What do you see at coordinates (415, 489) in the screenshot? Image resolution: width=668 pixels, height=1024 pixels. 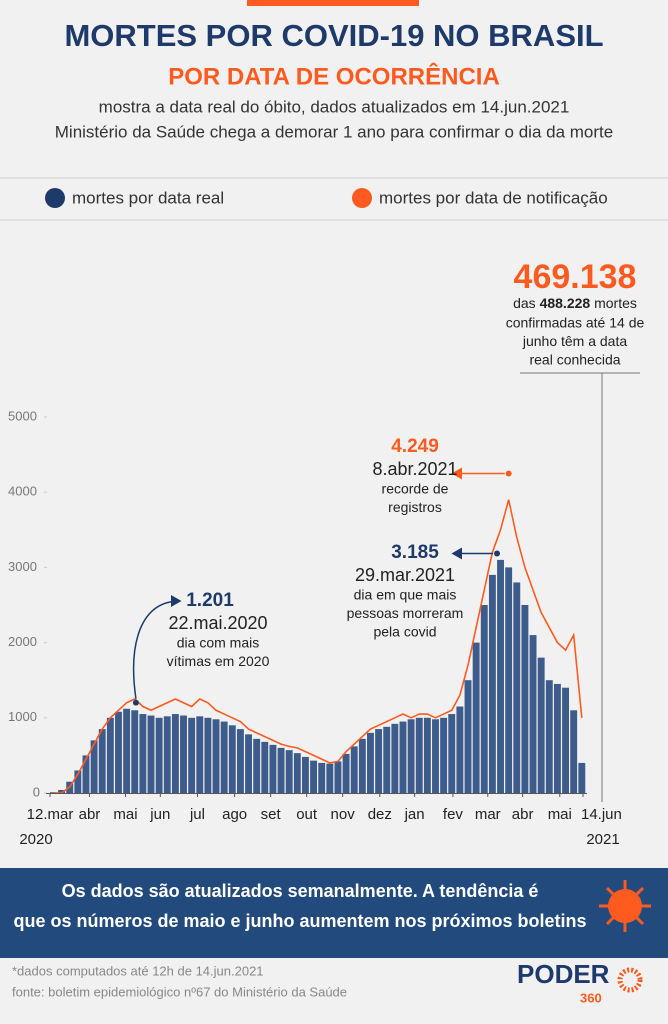 I see `annotation-text: recorde de` at bounding box center [415, 489].